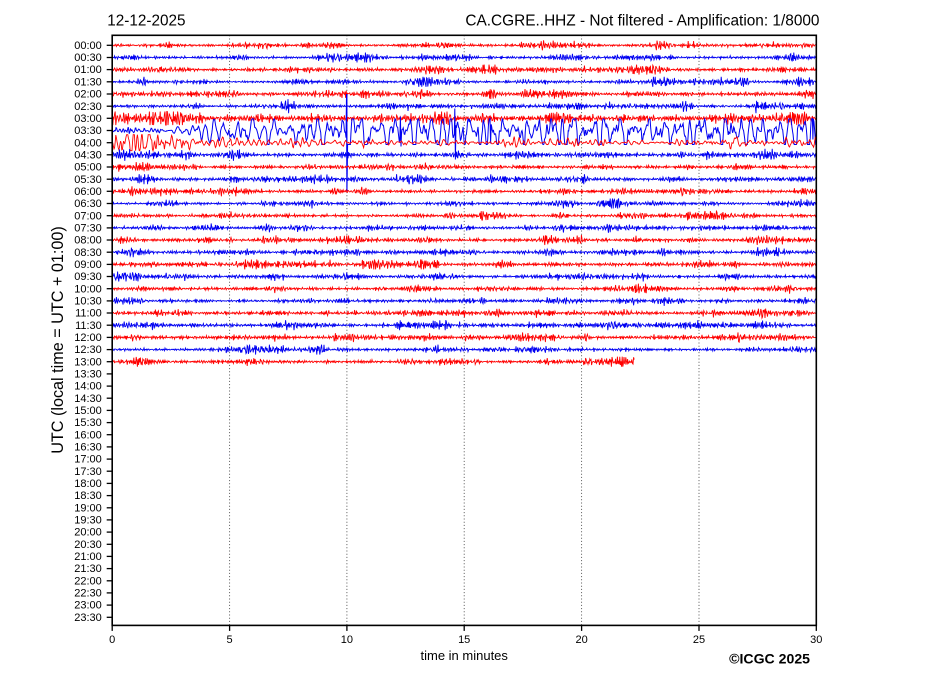 This screenshot has width=927, height=696. I want to click on svg-text: 17:30, so click(88, 472).